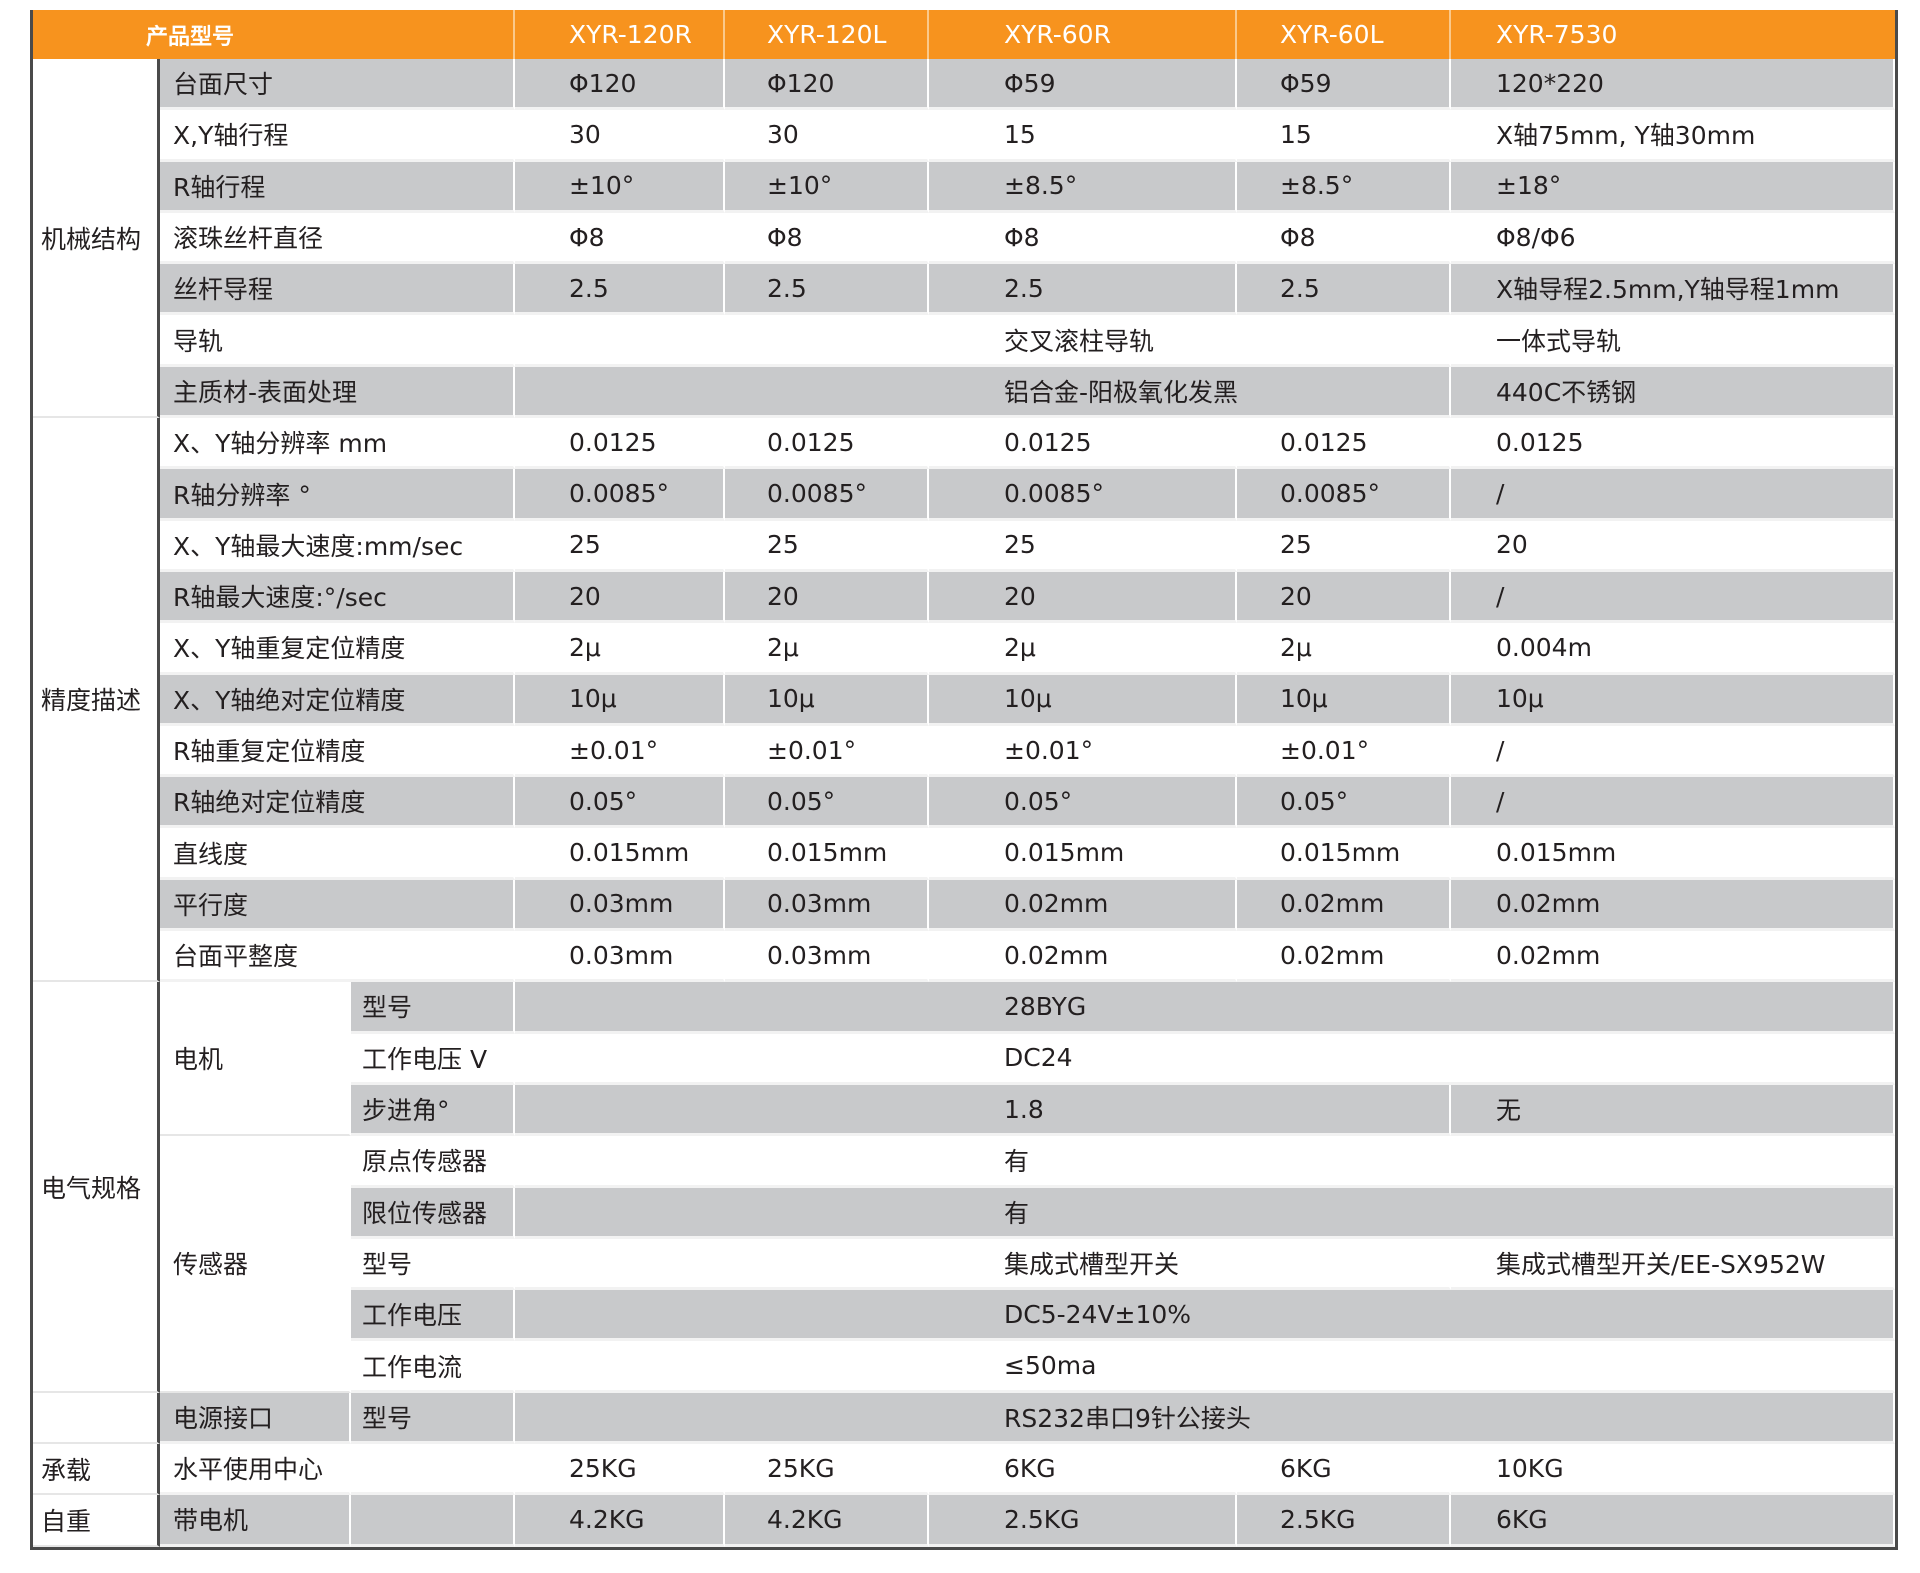 Image resolution: width=1920 pixels, height=1573 pixels. What do you see at coordinates (1673, 85) in the screenshot?
I see `value-cell: 120*220` at bounding box center [1673, 85].